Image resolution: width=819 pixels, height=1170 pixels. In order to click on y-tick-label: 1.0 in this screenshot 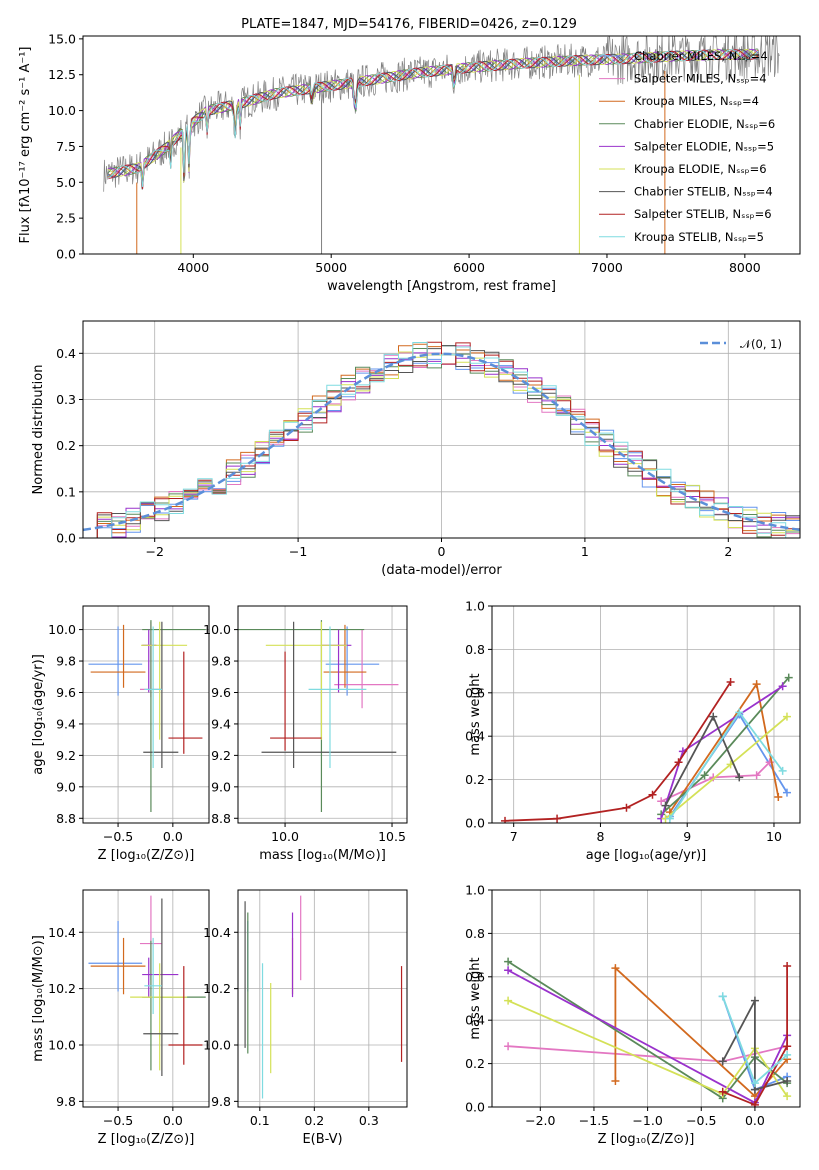, I will do `click(475, 890)`.